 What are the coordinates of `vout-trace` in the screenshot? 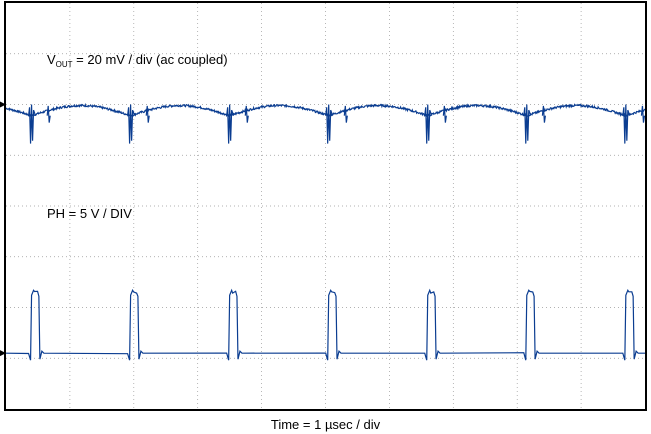 It's located at (325, 123).